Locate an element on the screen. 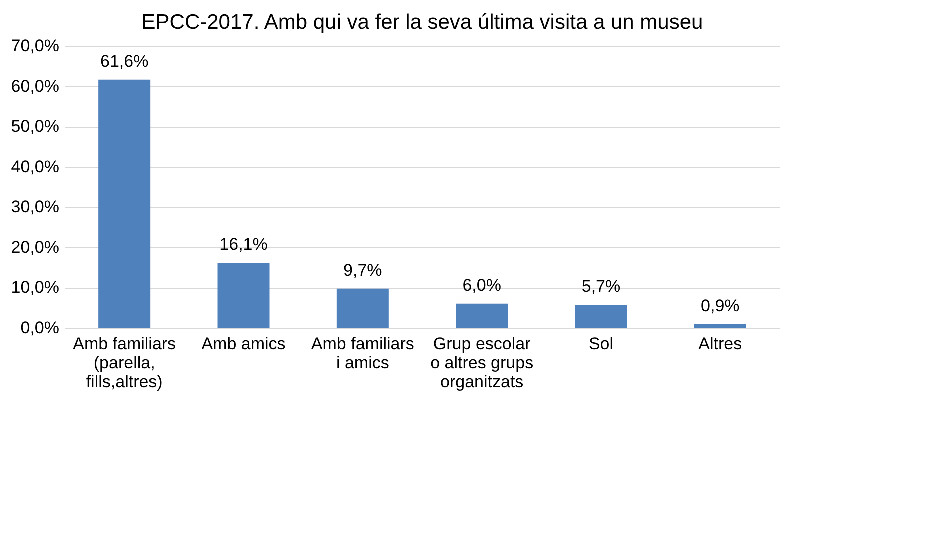 This screenshot has height=537, width=940. y-tick-label: 30,0% is located at coordinates (35, 207).